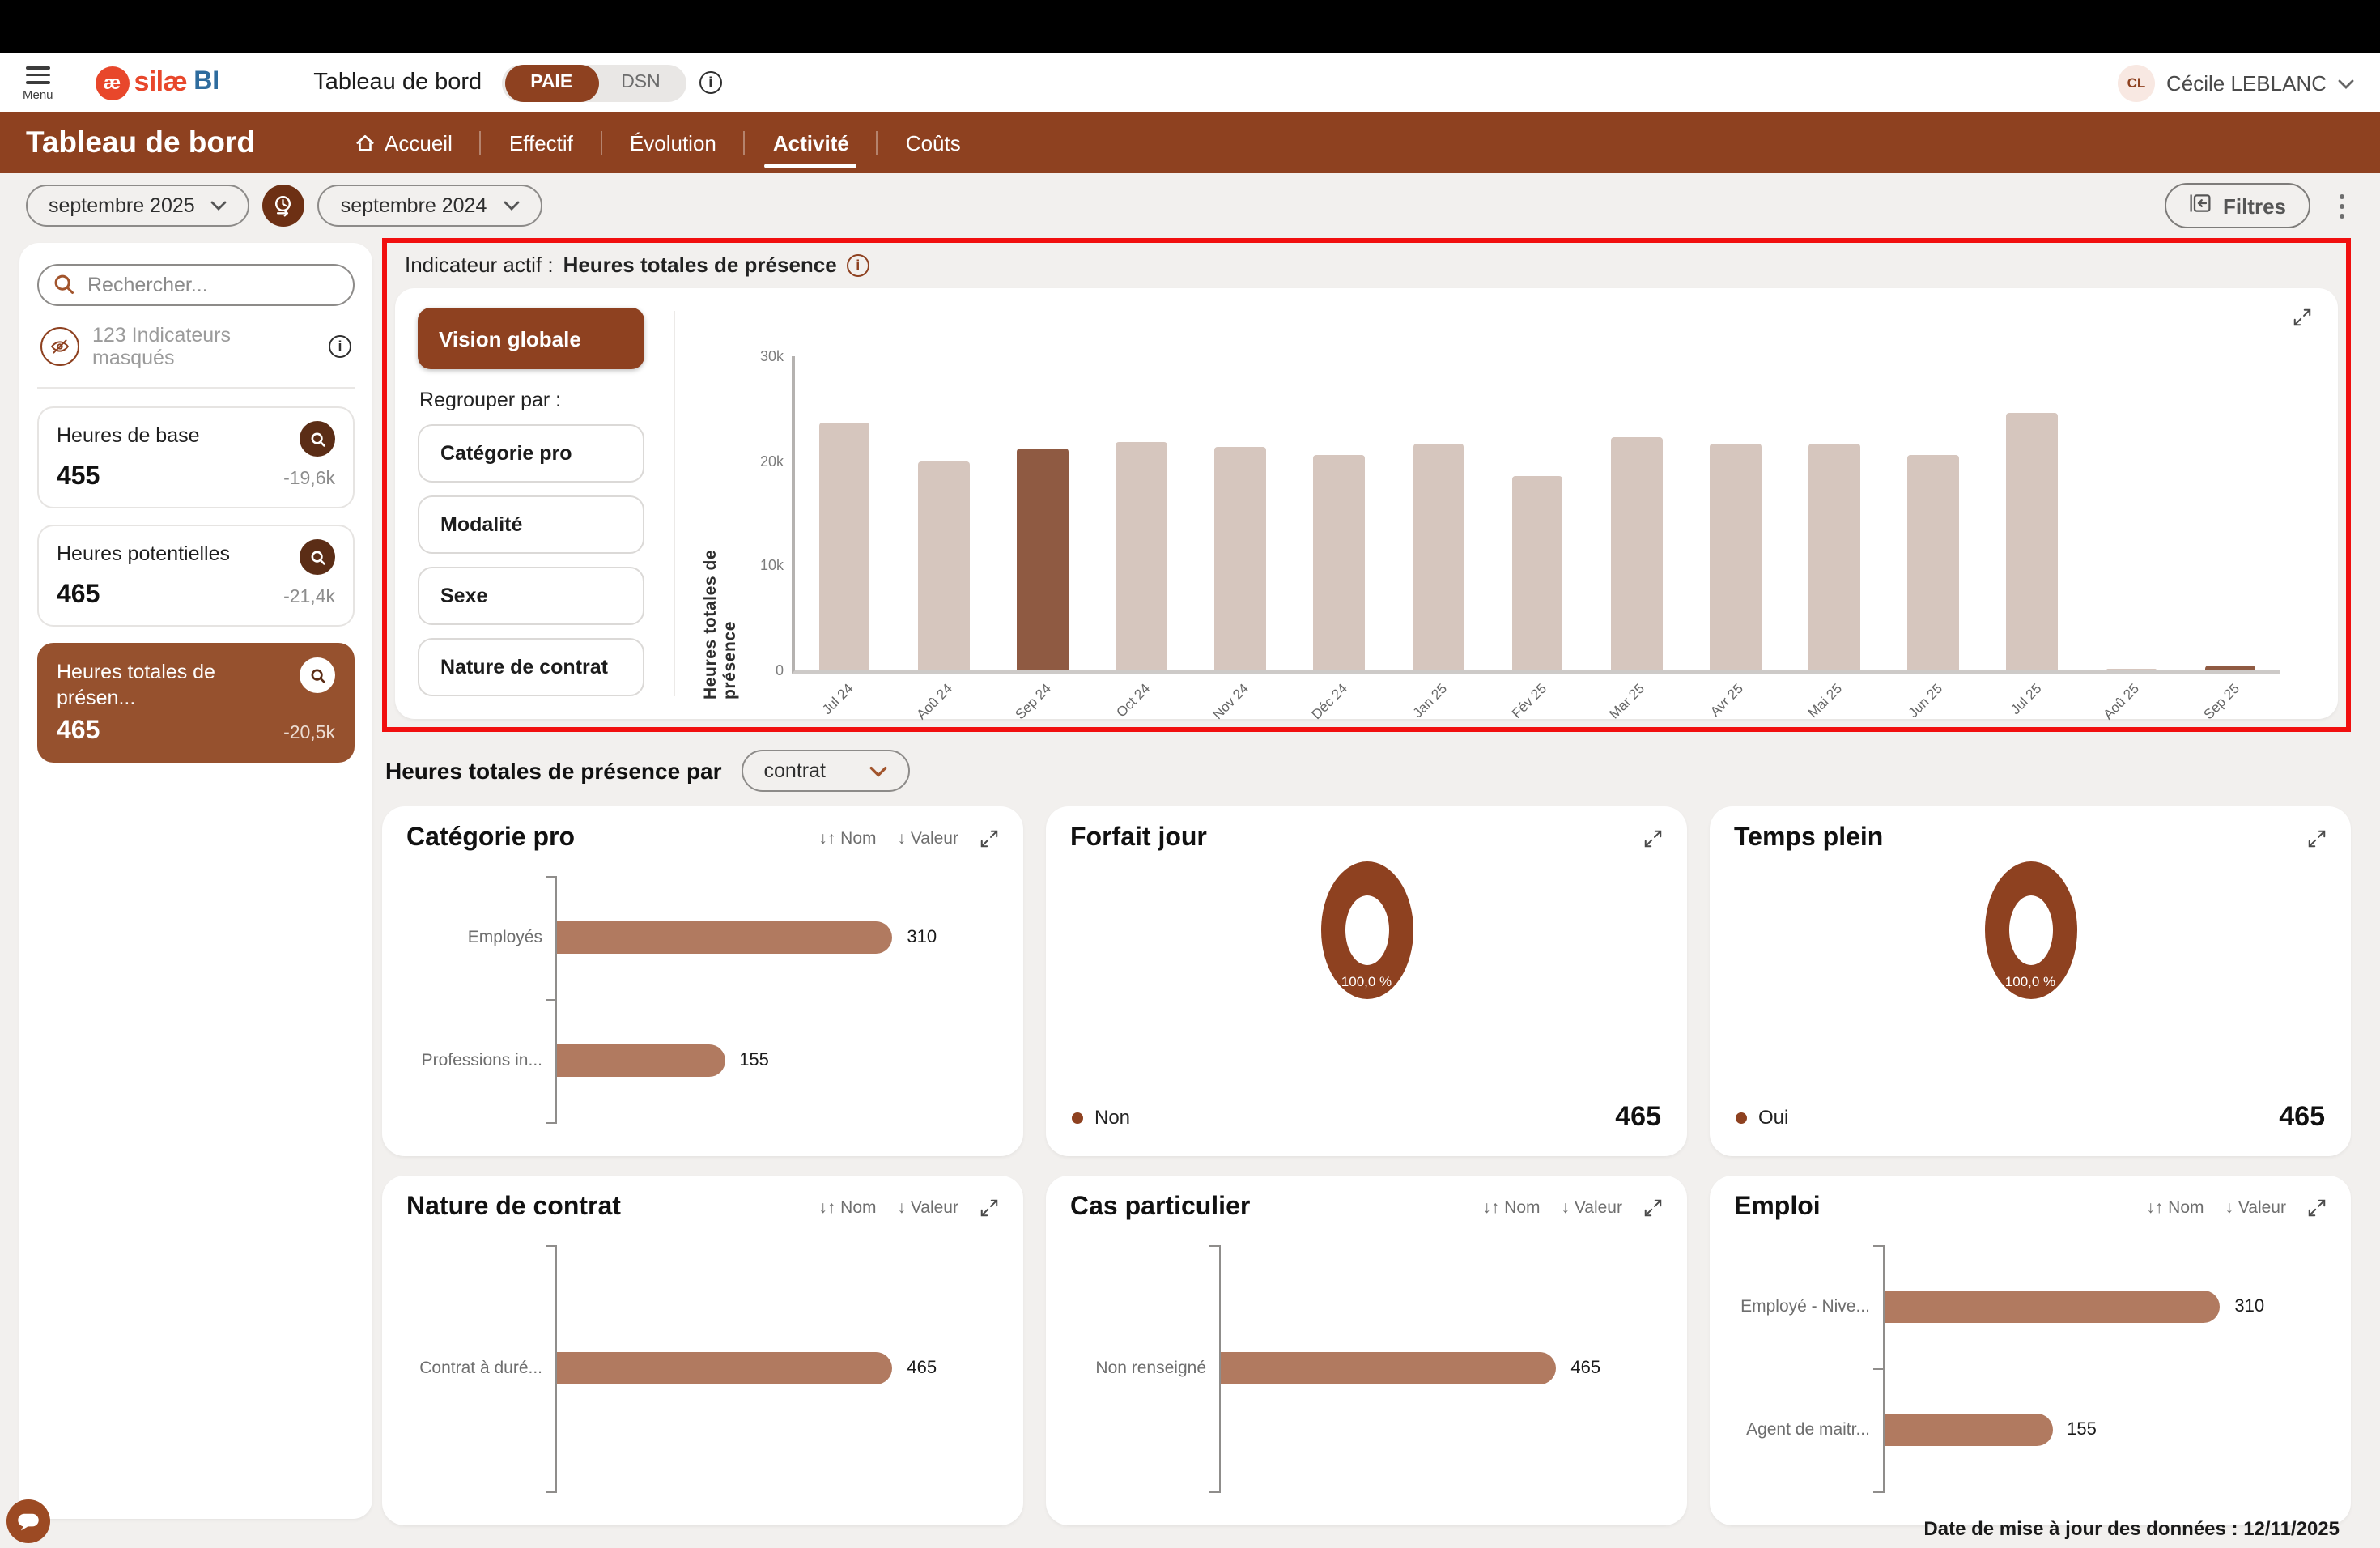  What do you see at coordinates (551, 83) in the screenshot?
I see `toggle-paie: PAIE` at bounding box center [551, 83].